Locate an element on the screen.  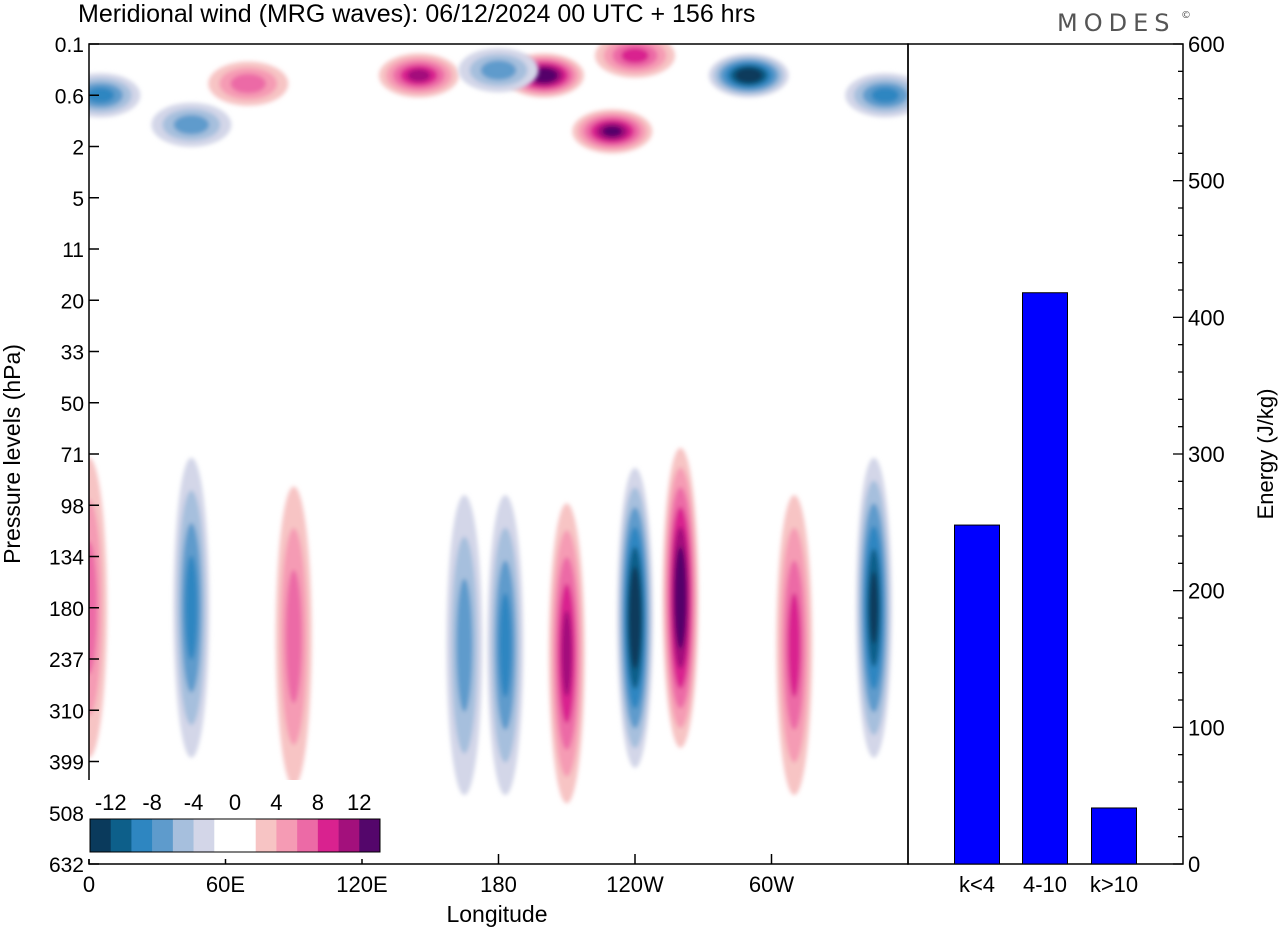
y-tick-label: 98 is located at coordinates (72, 506).